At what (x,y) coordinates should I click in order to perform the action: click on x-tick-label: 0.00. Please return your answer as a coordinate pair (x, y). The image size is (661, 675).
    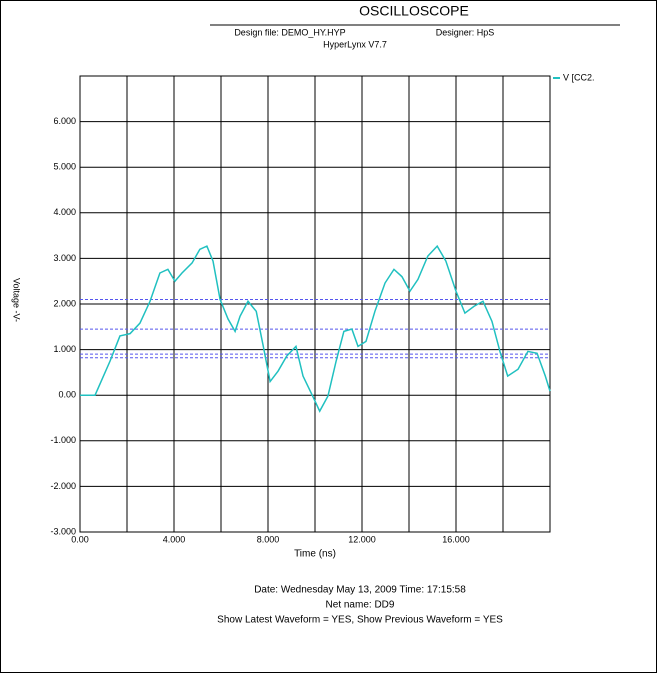
    Looking at the image, I should click on (80, 539).